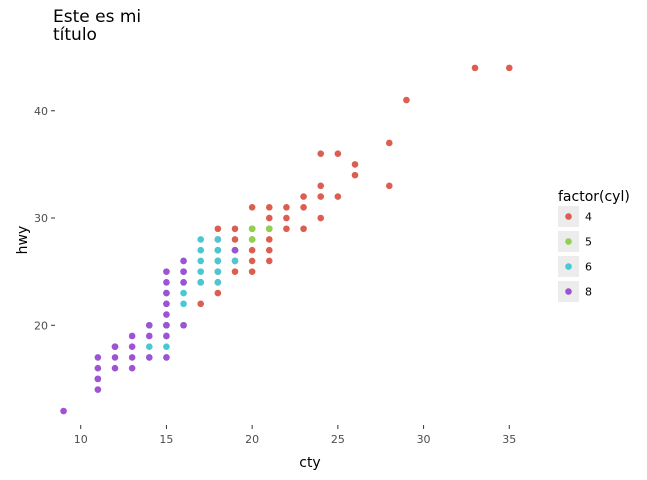  What do you see at coordinates (509, 439) in the screenshot?
I see `x-tick-label: 35` at bounding box center [509, 439].